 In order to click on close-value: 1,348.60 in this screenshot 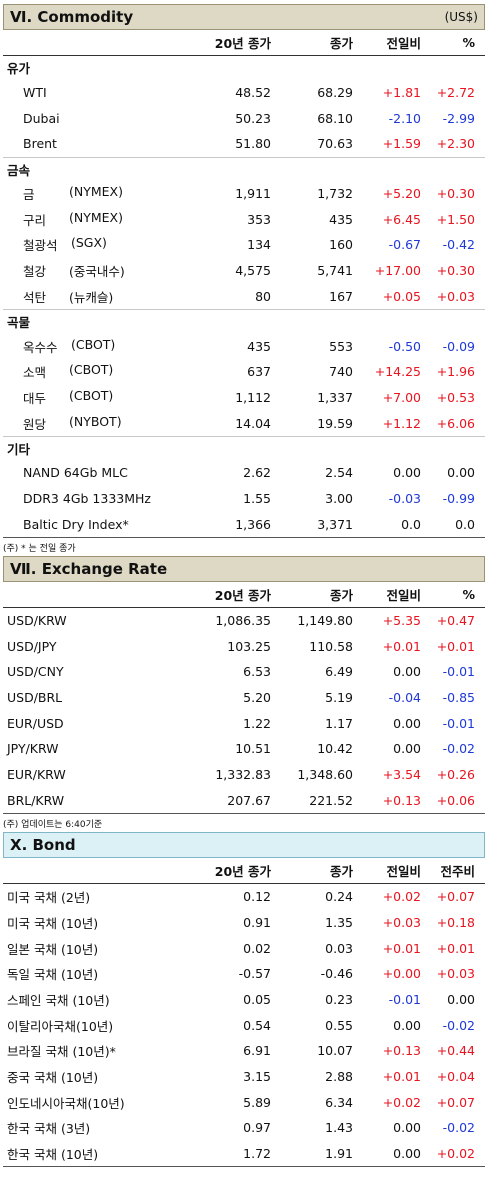, I will do `click(325, 775)`.